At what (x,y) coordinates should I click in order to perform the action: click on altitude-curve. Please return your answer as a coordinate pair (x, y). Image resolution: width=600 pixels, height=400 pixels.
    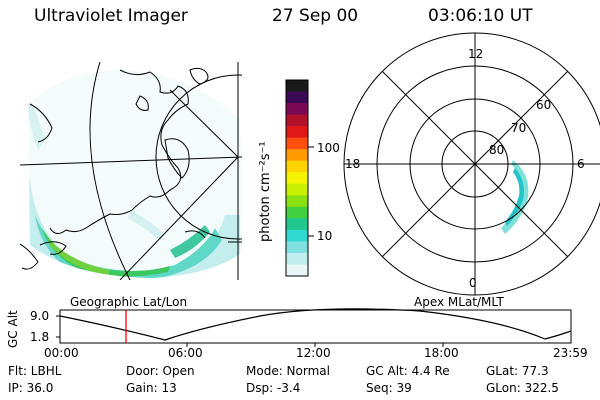
    Looking at the image, I should click on (315, 324).